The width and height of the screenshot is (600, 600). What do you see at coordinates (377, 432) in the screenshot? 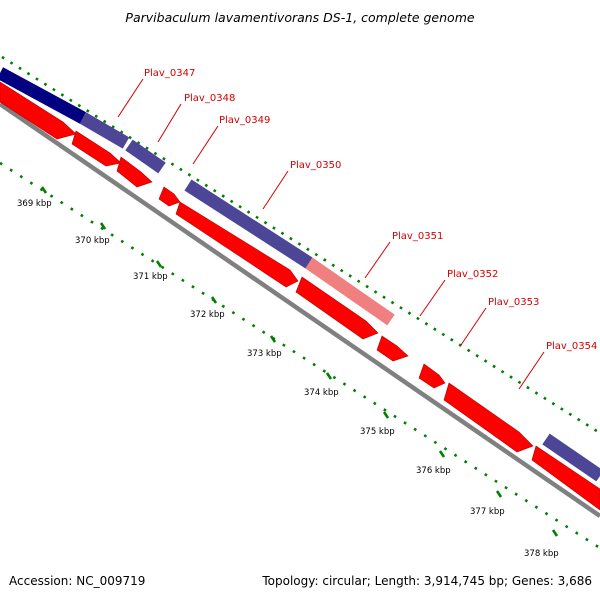
I see `ruler-tick-label: 375 kbp` at bounding box center [377, 432].